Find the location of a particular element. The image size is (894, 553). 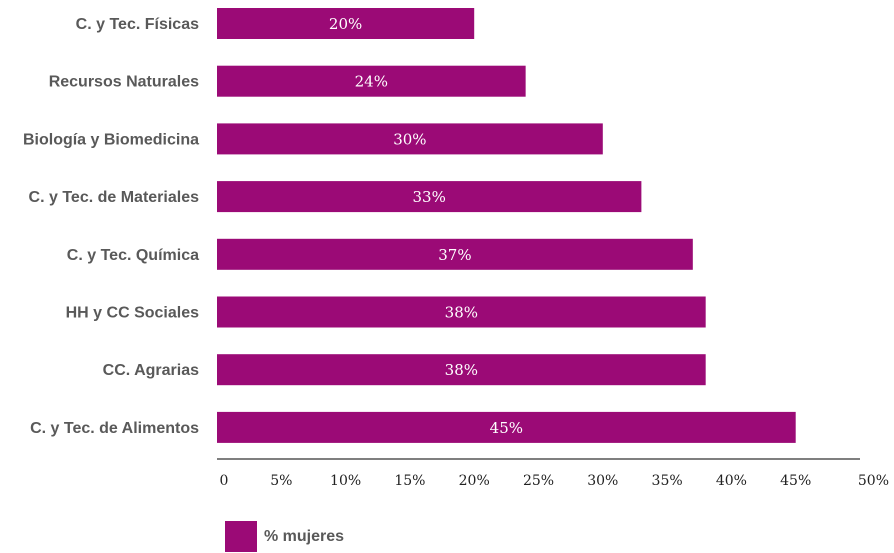

x-tick-label: 5% is located at coordinates (281, 481).